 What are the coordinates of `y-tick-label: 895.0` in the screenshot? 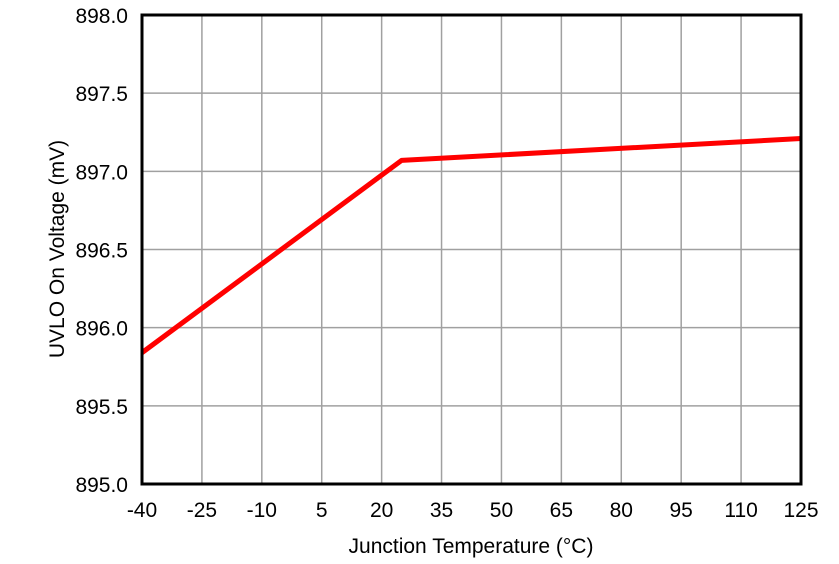 It's located at (101, 485).